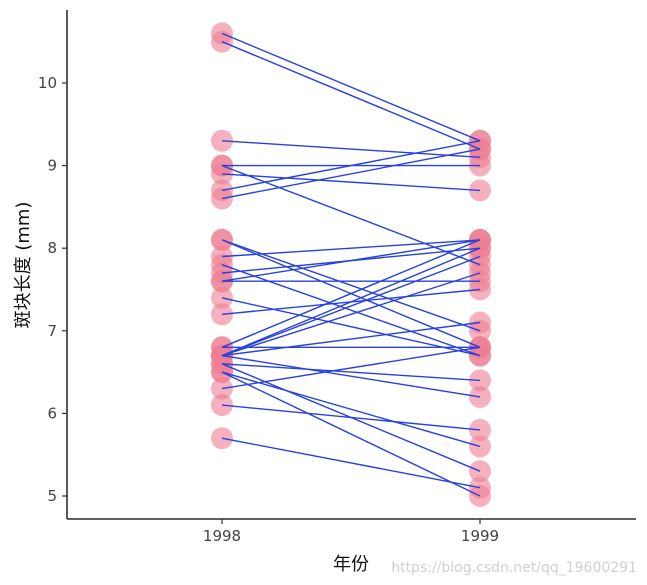  What do you see at coordinates (514, 568) in the screenshot?
I see `watermark: https://blog.csdn.net/qq_19600291` at bounding box center [514, 568].